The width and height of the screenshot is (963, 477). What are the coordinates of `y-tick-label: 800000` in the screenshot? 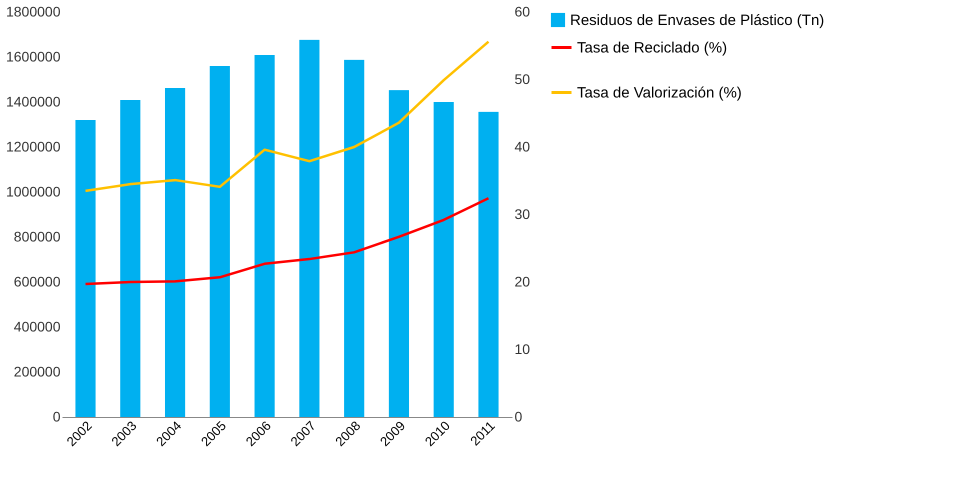 It's located at (37, 236).